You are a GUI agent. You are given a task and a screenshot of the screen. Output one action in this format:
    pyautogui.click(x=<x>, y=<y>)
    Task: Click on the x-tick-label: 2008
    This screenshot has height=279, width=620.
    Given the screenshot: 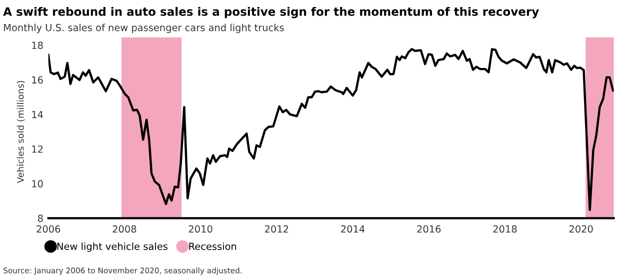 What is the action you would take?
    pyautogui.click(x=124, y=229)
    